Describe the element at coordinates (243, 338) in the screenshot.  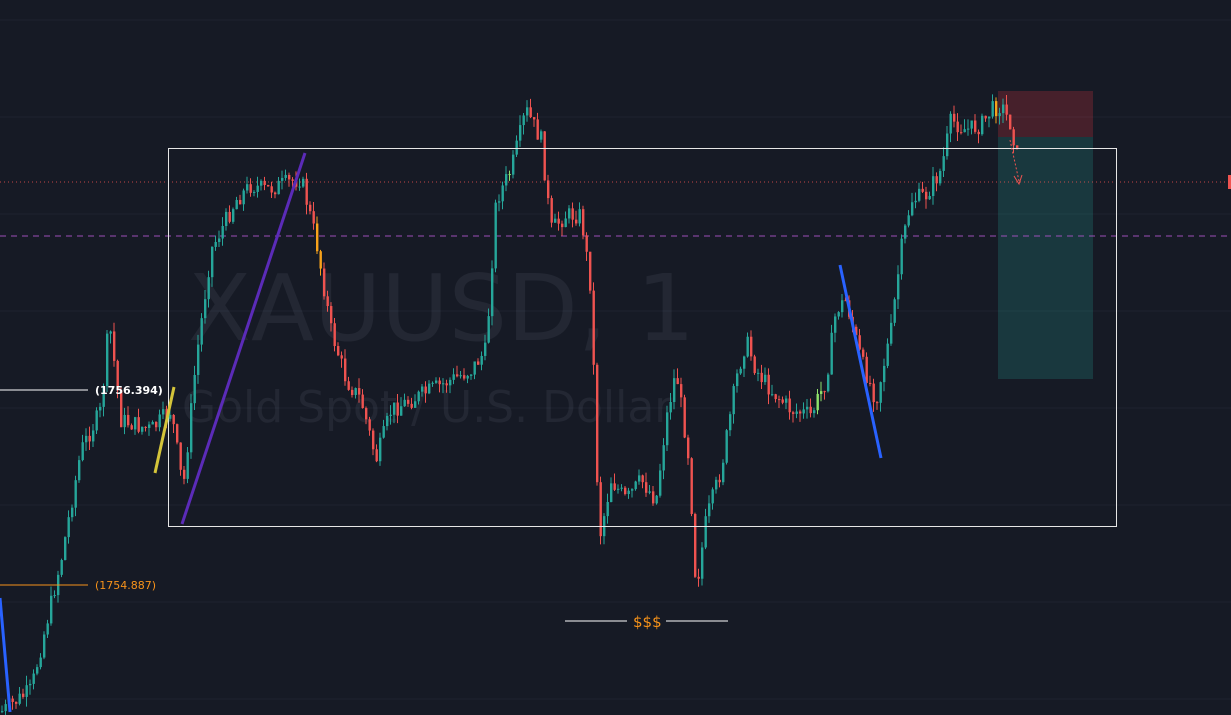
I see `trendline-purple` at that location.